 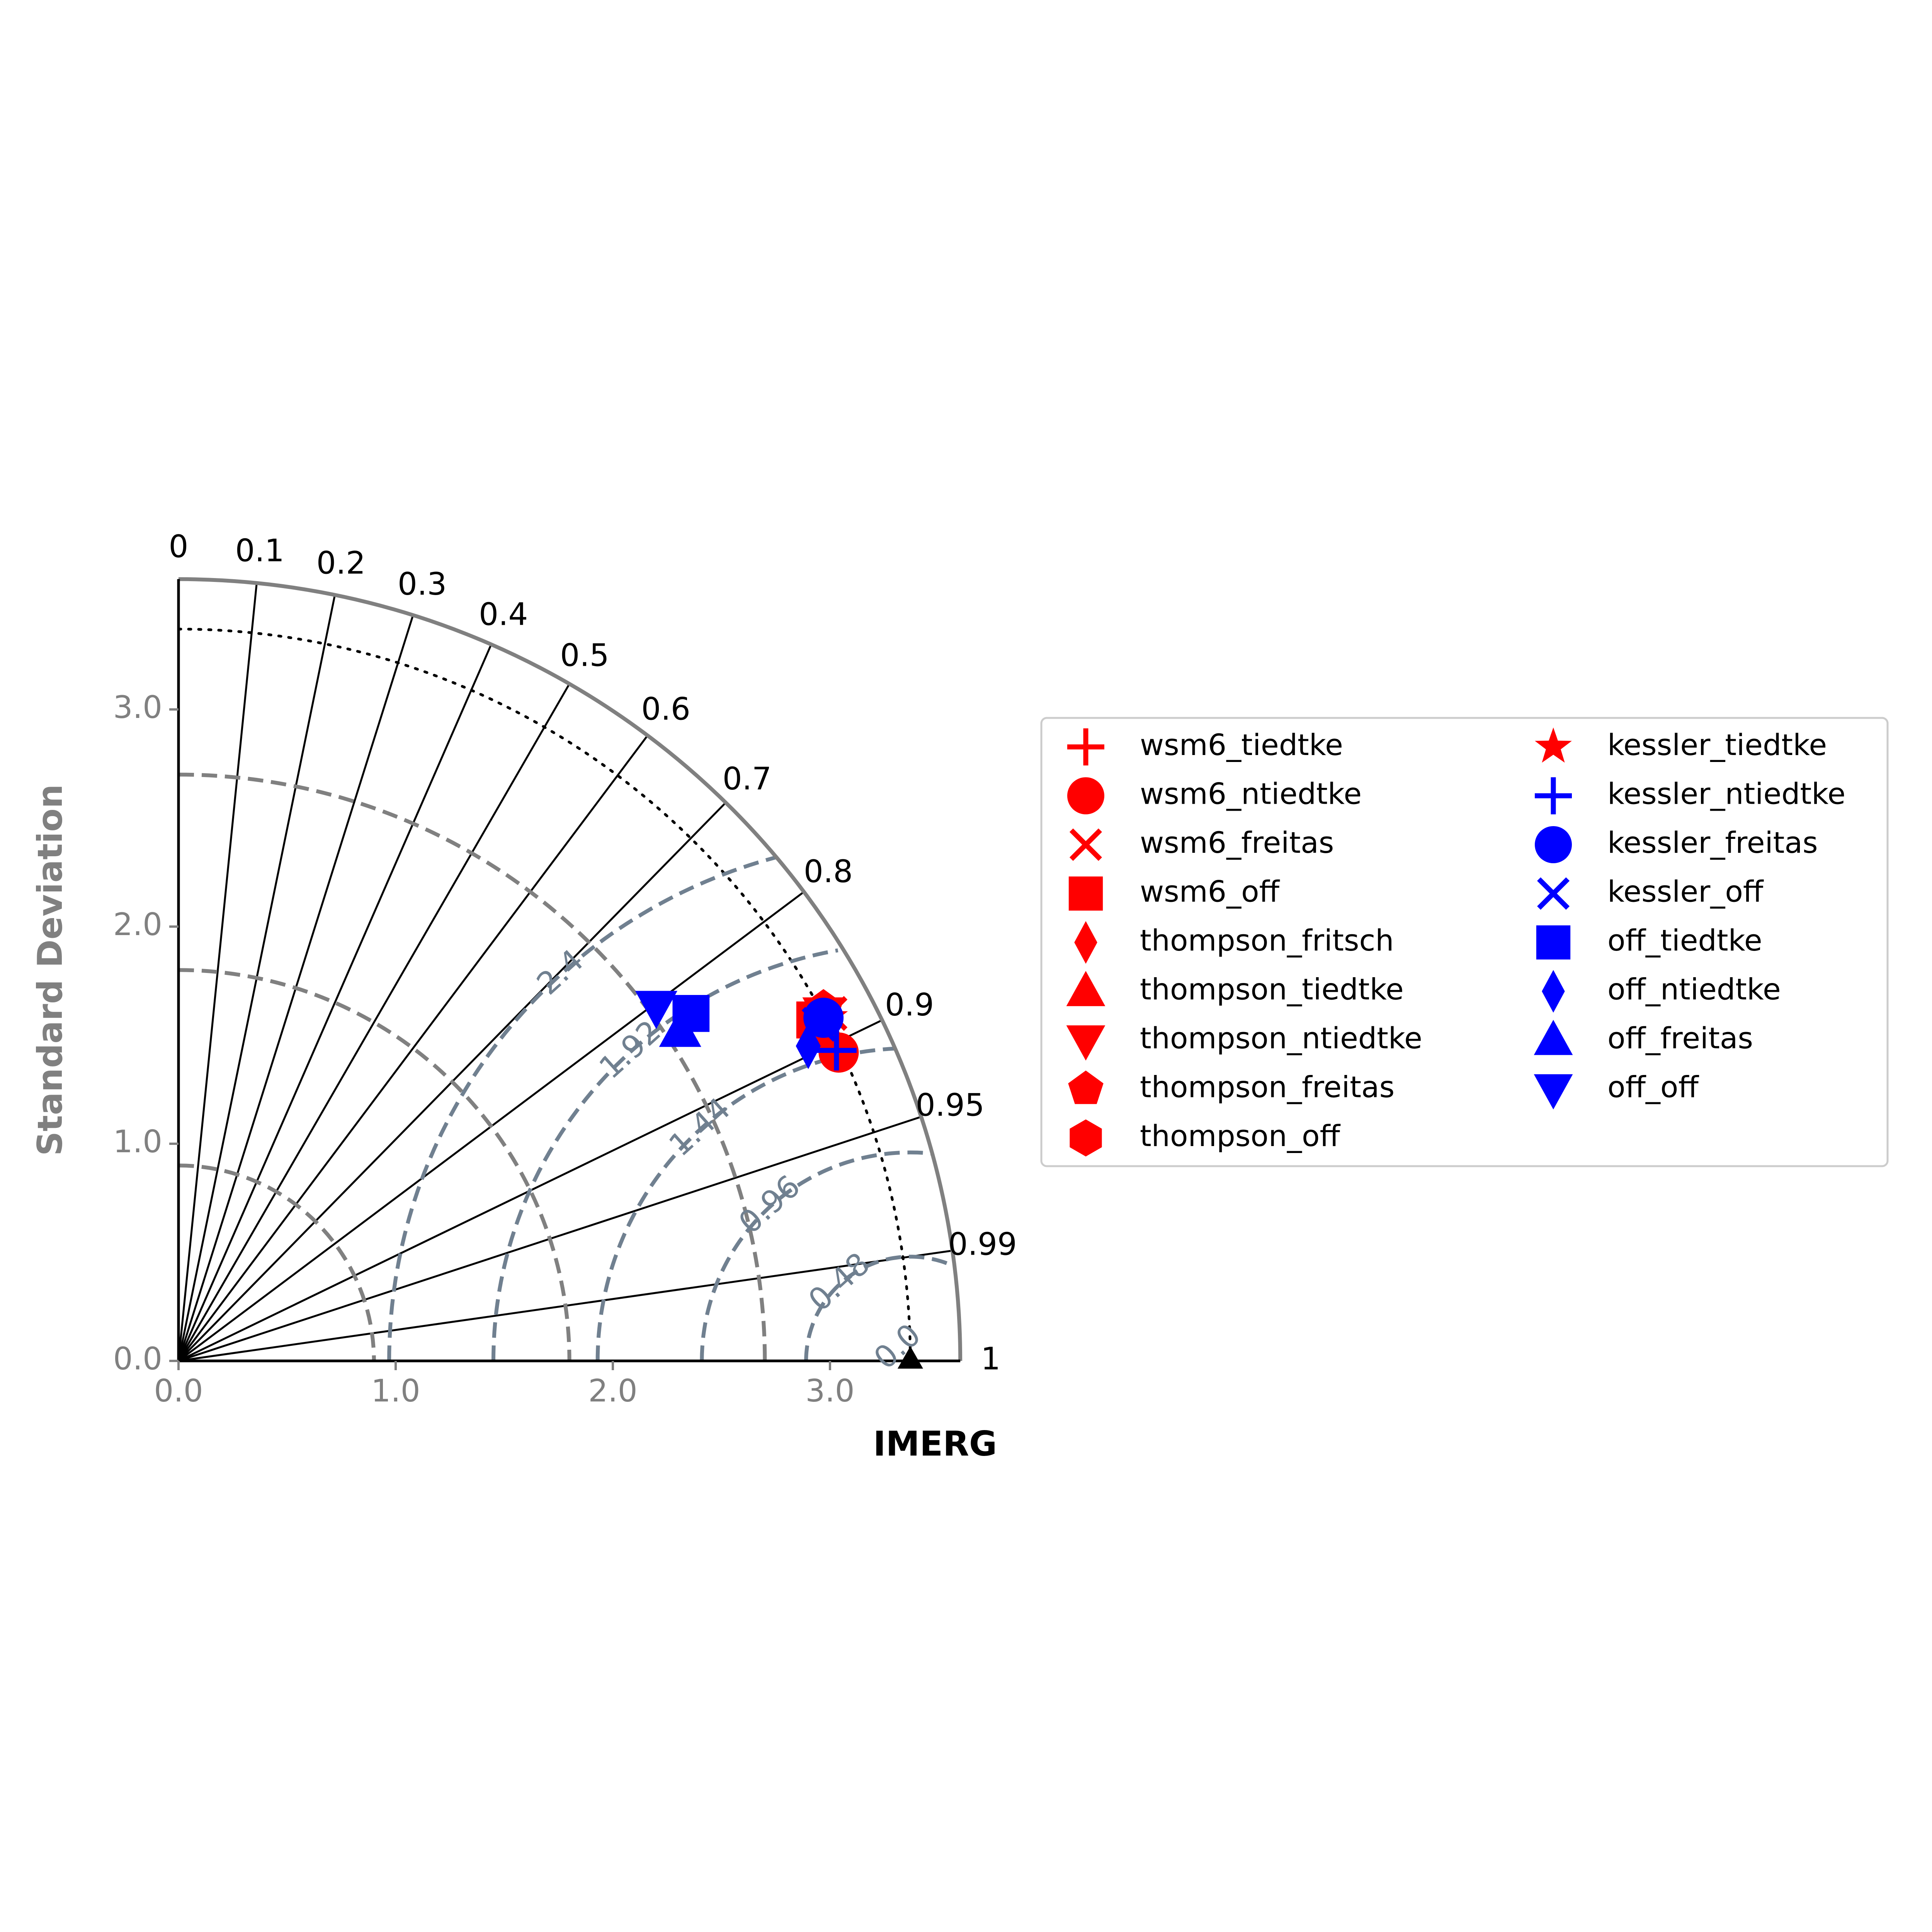 I want to click on correlation-tick-label: 0, so click(x=179, y=547).